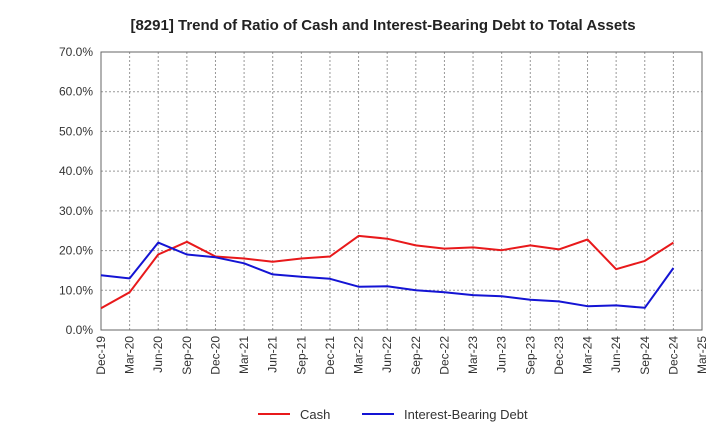 The image size is (720, 440). I want to click on x-tick-label: Jun-22, so click(387, 354).